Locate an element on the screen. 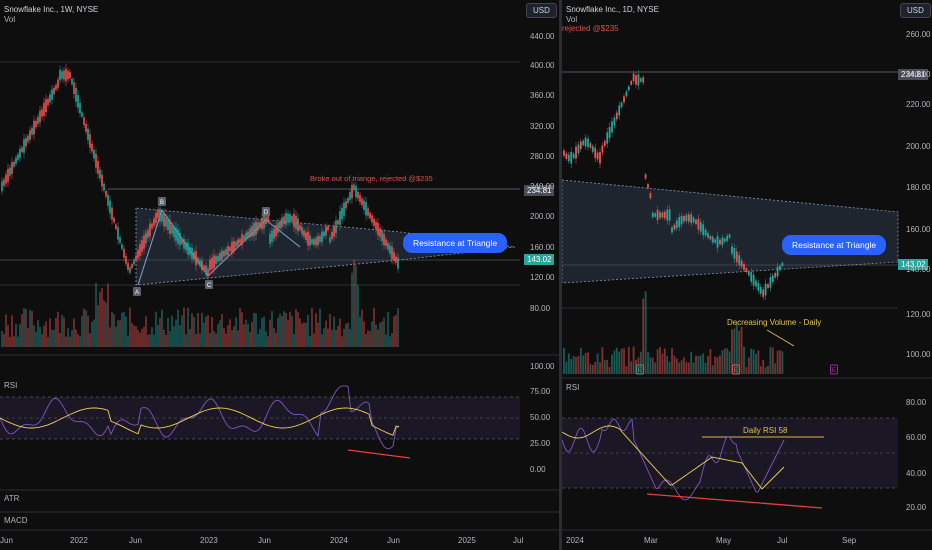  time-axis-tick: 2024 is located at coordinates (575, 540).